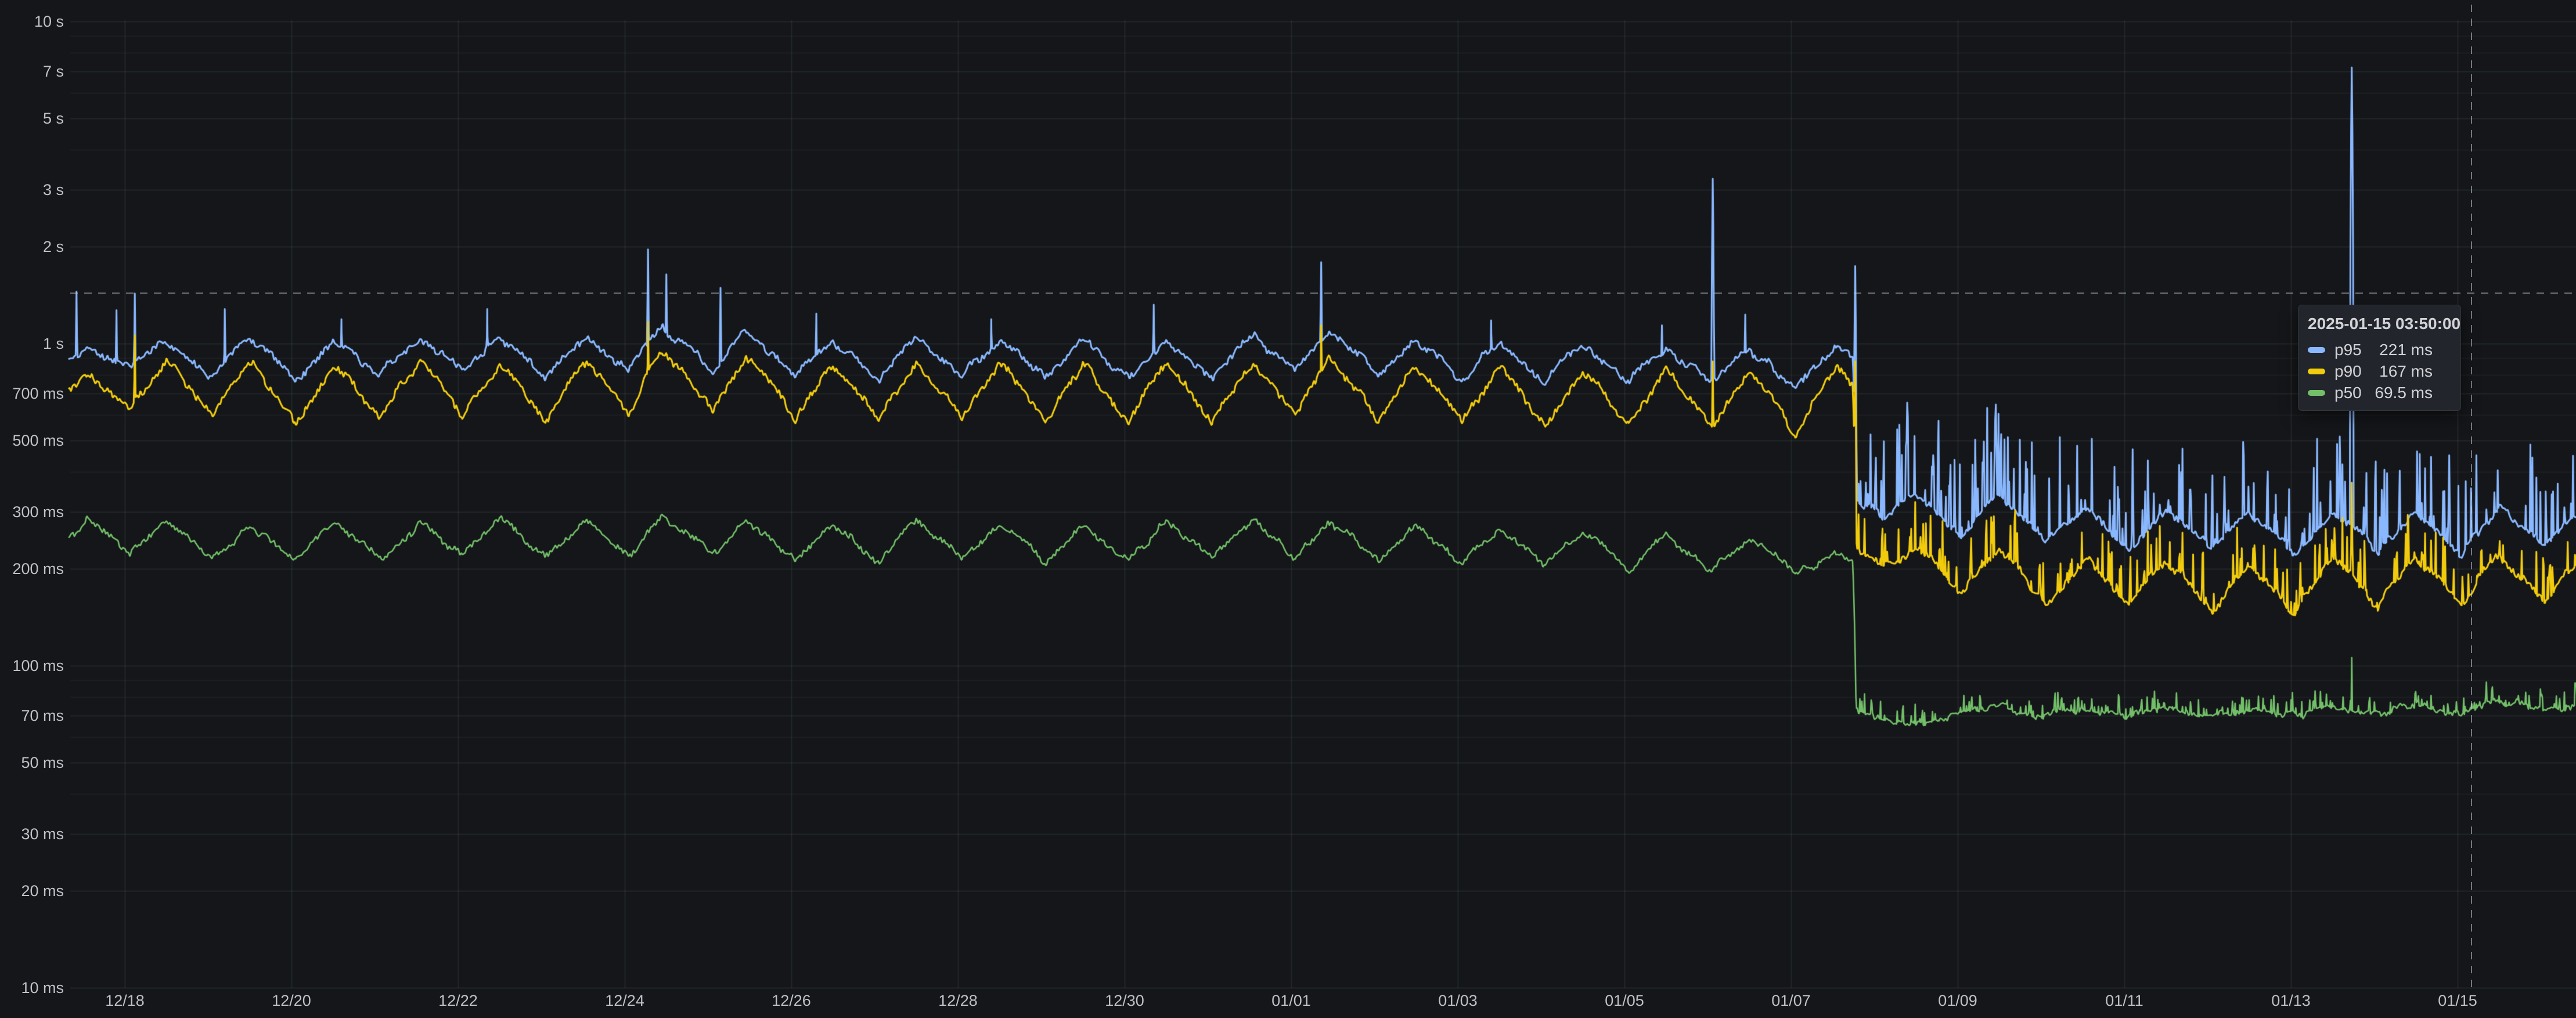 This screenshot has width=2576, height=1018. What do you see at coordinates (42, 763) in the screenshot?
I see `y-tick-label: 50 ms` at bounding box center [42, 763].